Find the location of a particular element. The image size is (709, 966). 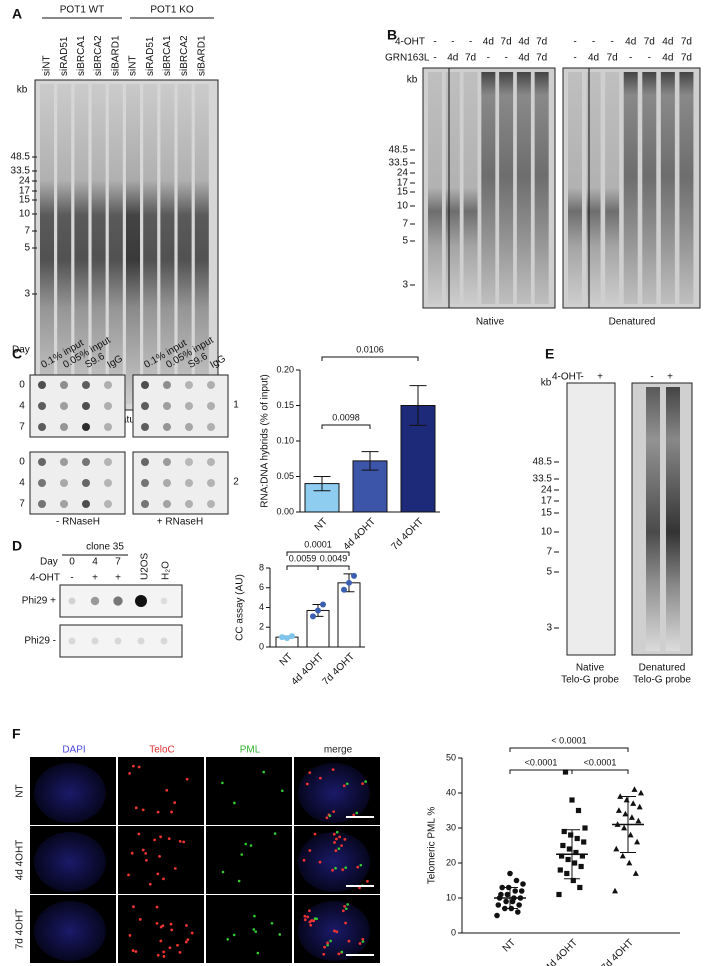

day-label: Day is located at coordinates (49, 562).